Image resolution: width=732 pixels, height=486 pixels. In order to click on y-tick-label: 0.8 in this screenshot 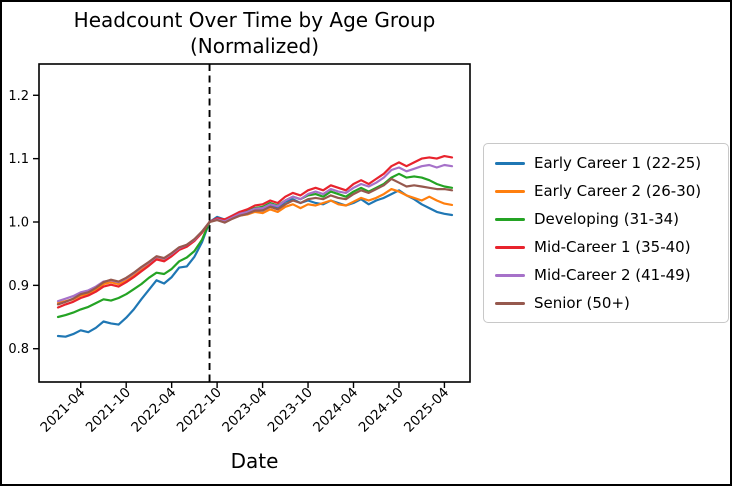, I will do `click(18, 349)`.